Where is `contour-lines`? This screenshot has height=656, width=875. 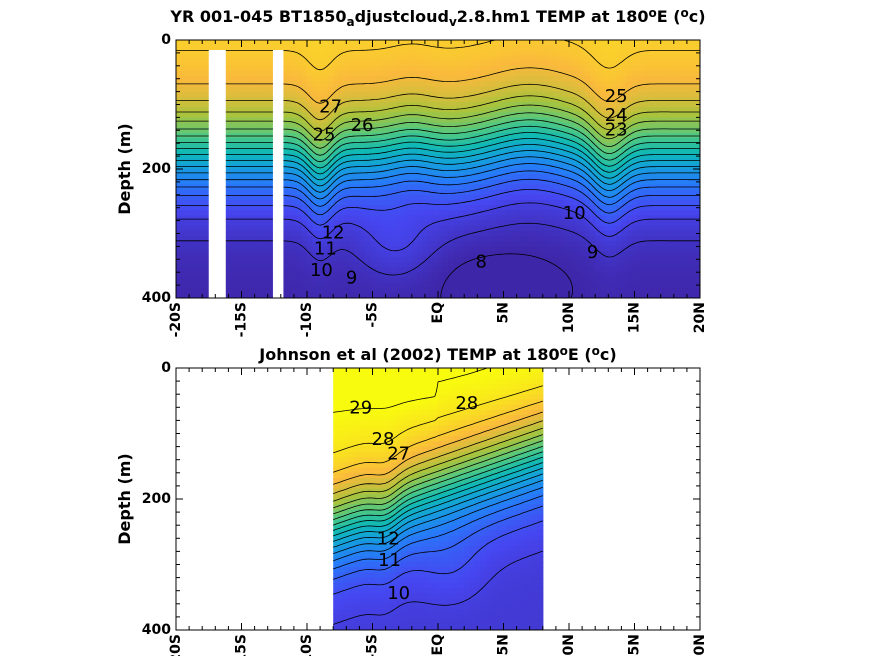 contour-lines is located at coordinates (438, 496).